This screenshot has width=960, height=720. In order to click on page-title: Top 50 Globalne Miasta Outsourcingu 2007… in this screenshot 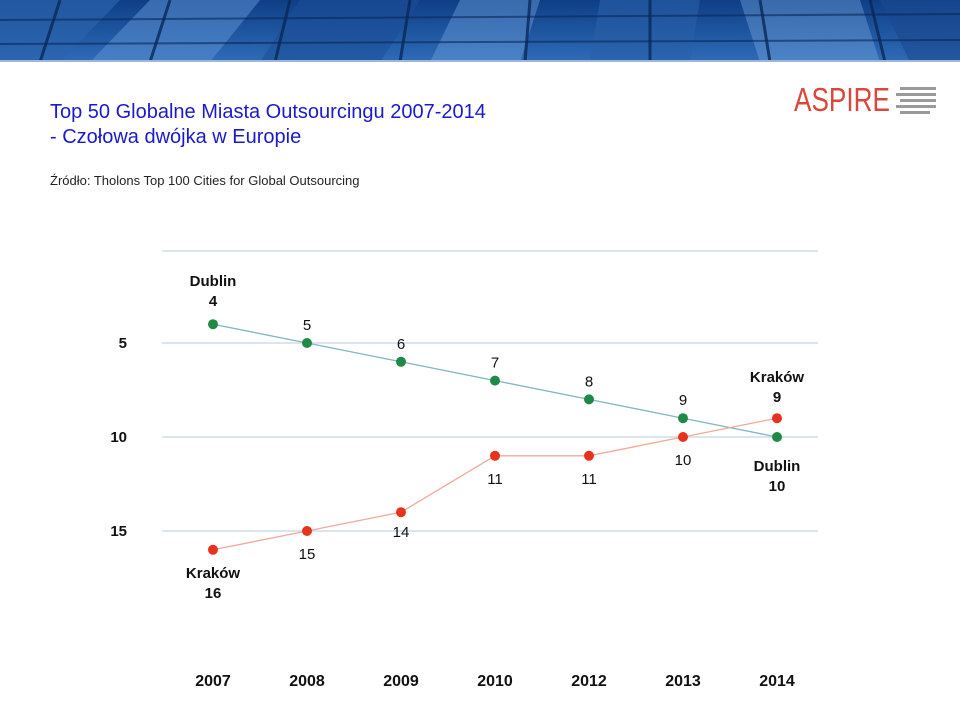, I will do `click(268, 125)`.